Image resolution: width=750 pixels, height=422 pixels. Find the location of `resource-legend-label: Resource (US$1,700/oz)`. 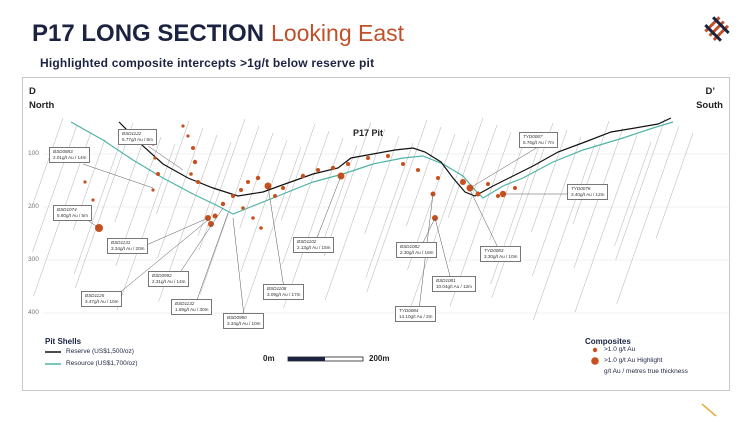

resource-legend-label: Resource (US$1,700/oz) is located at coordinates (102, 363).